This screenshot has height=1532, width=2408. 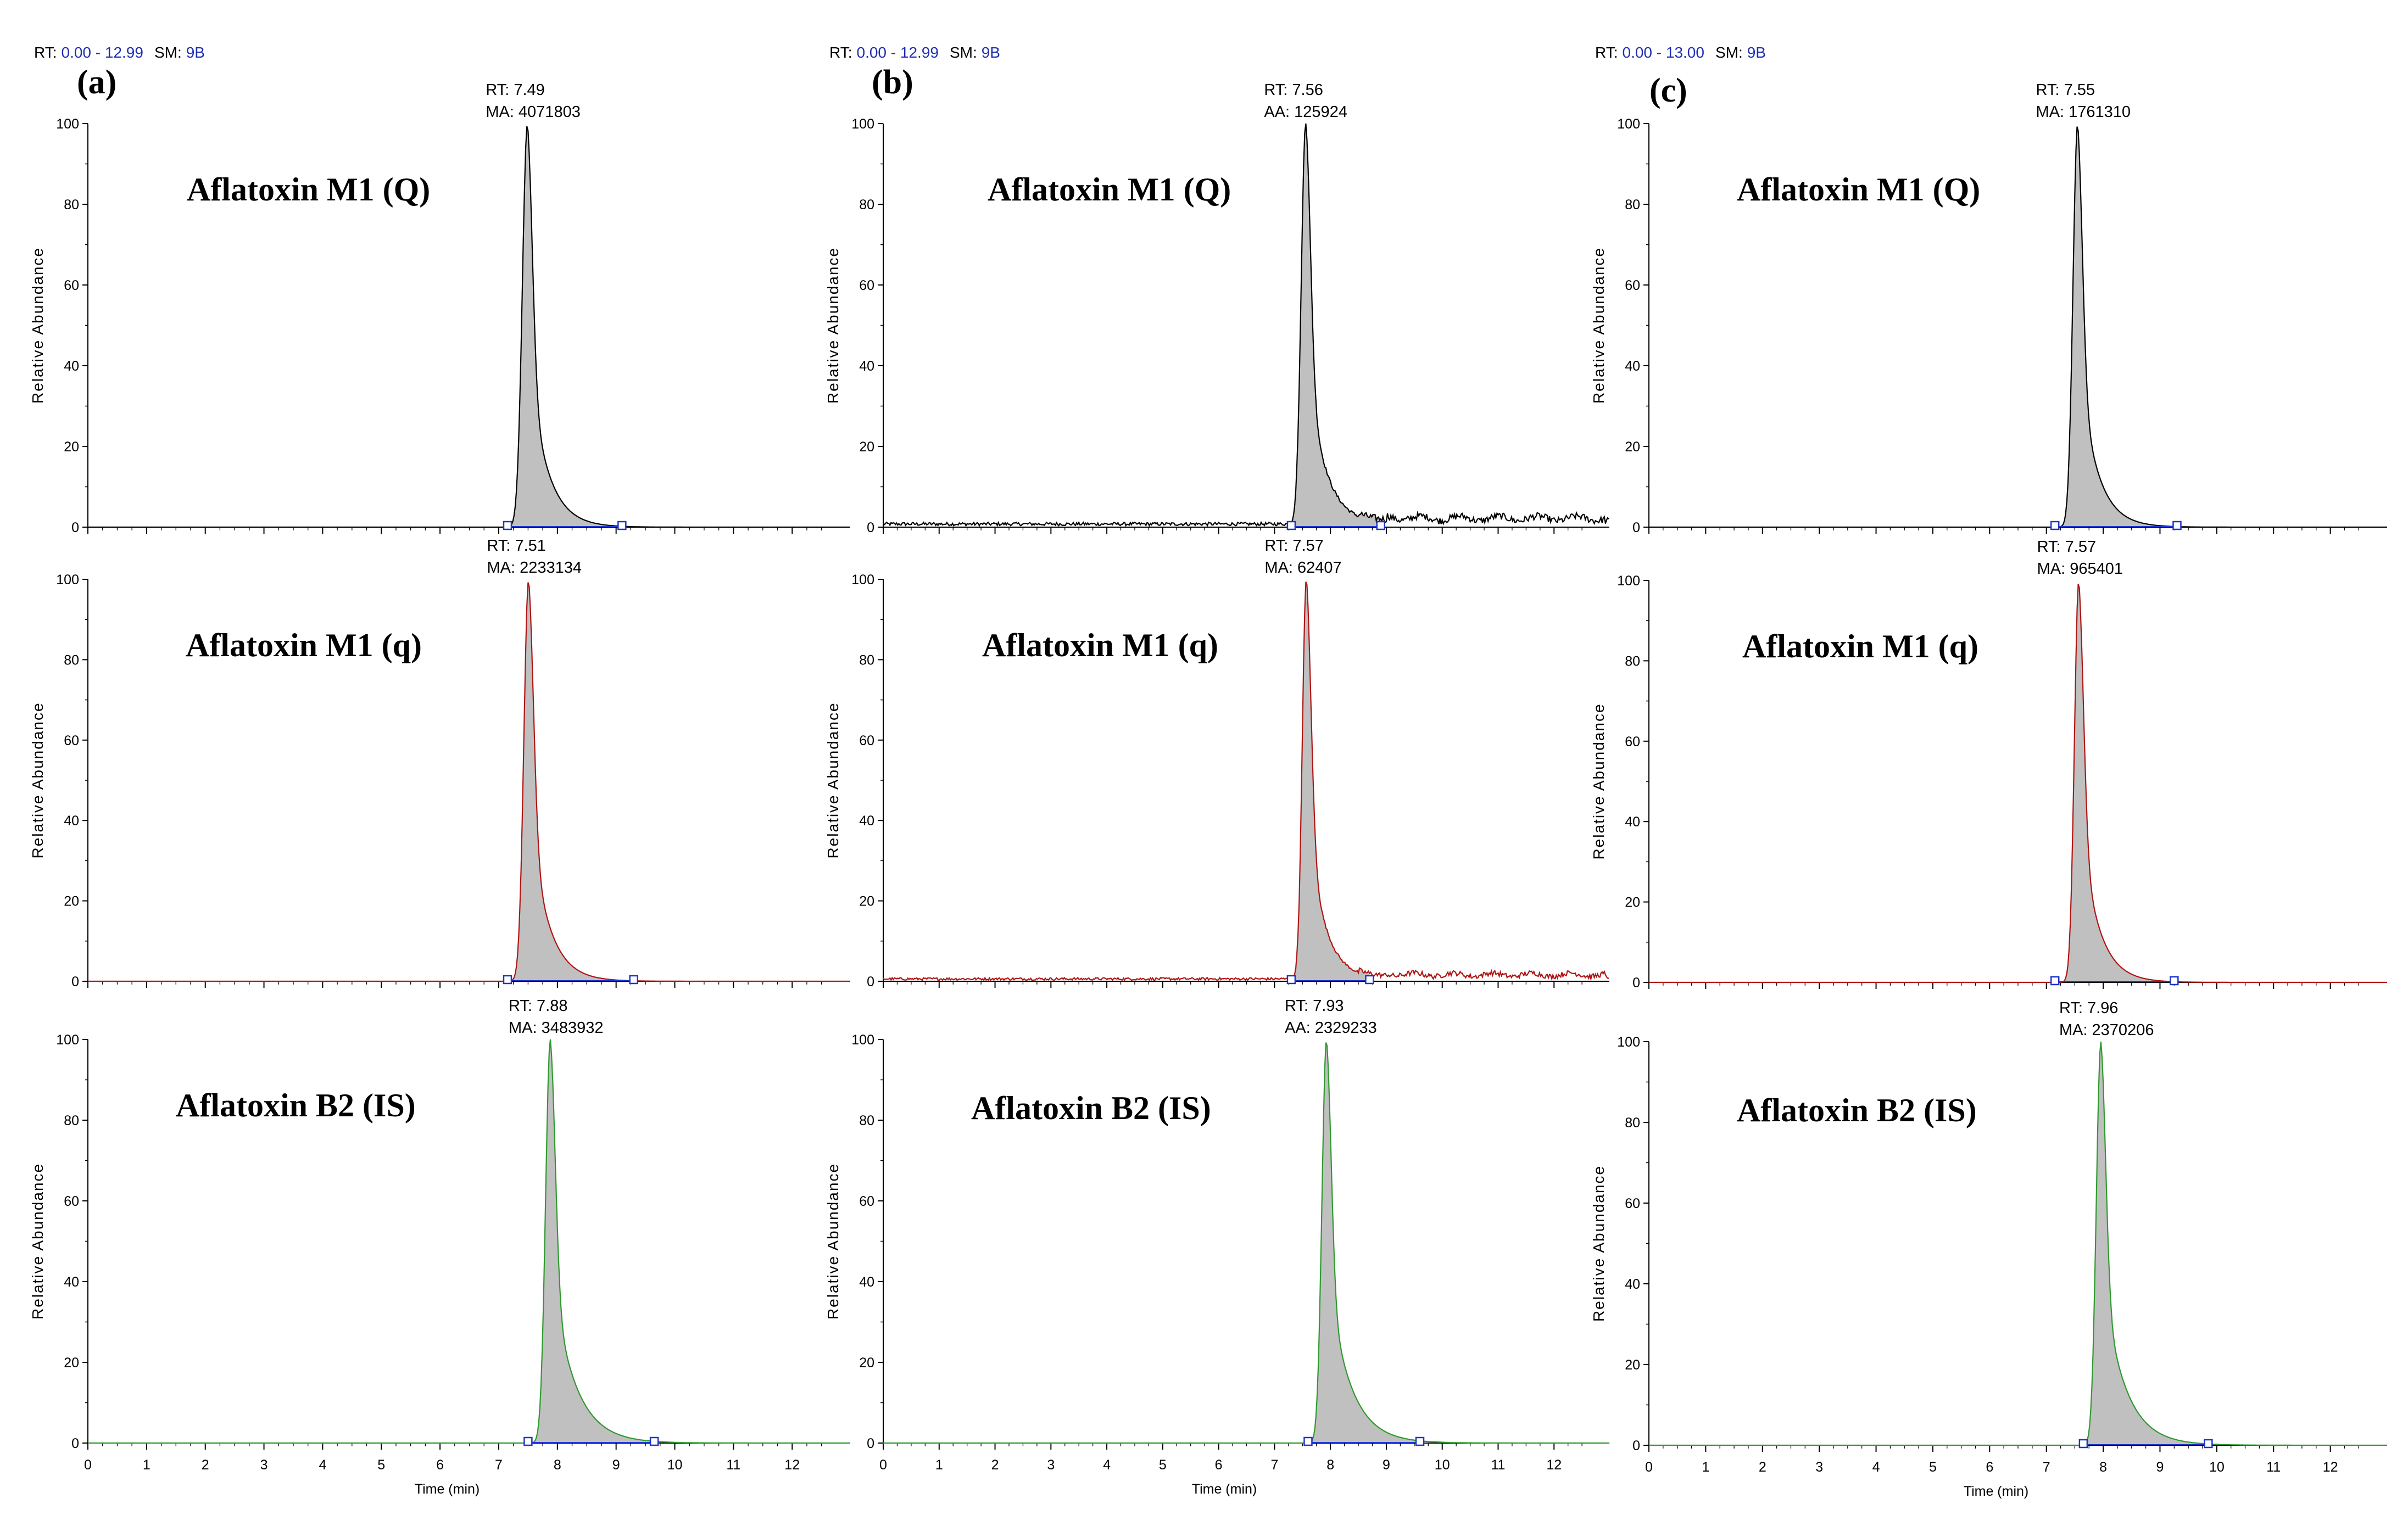 What do you see at coordinates (1293, 546) in the screenshot?
I see `peak-rt-label: RT: 7.57` at bounding box center [1293, 546].